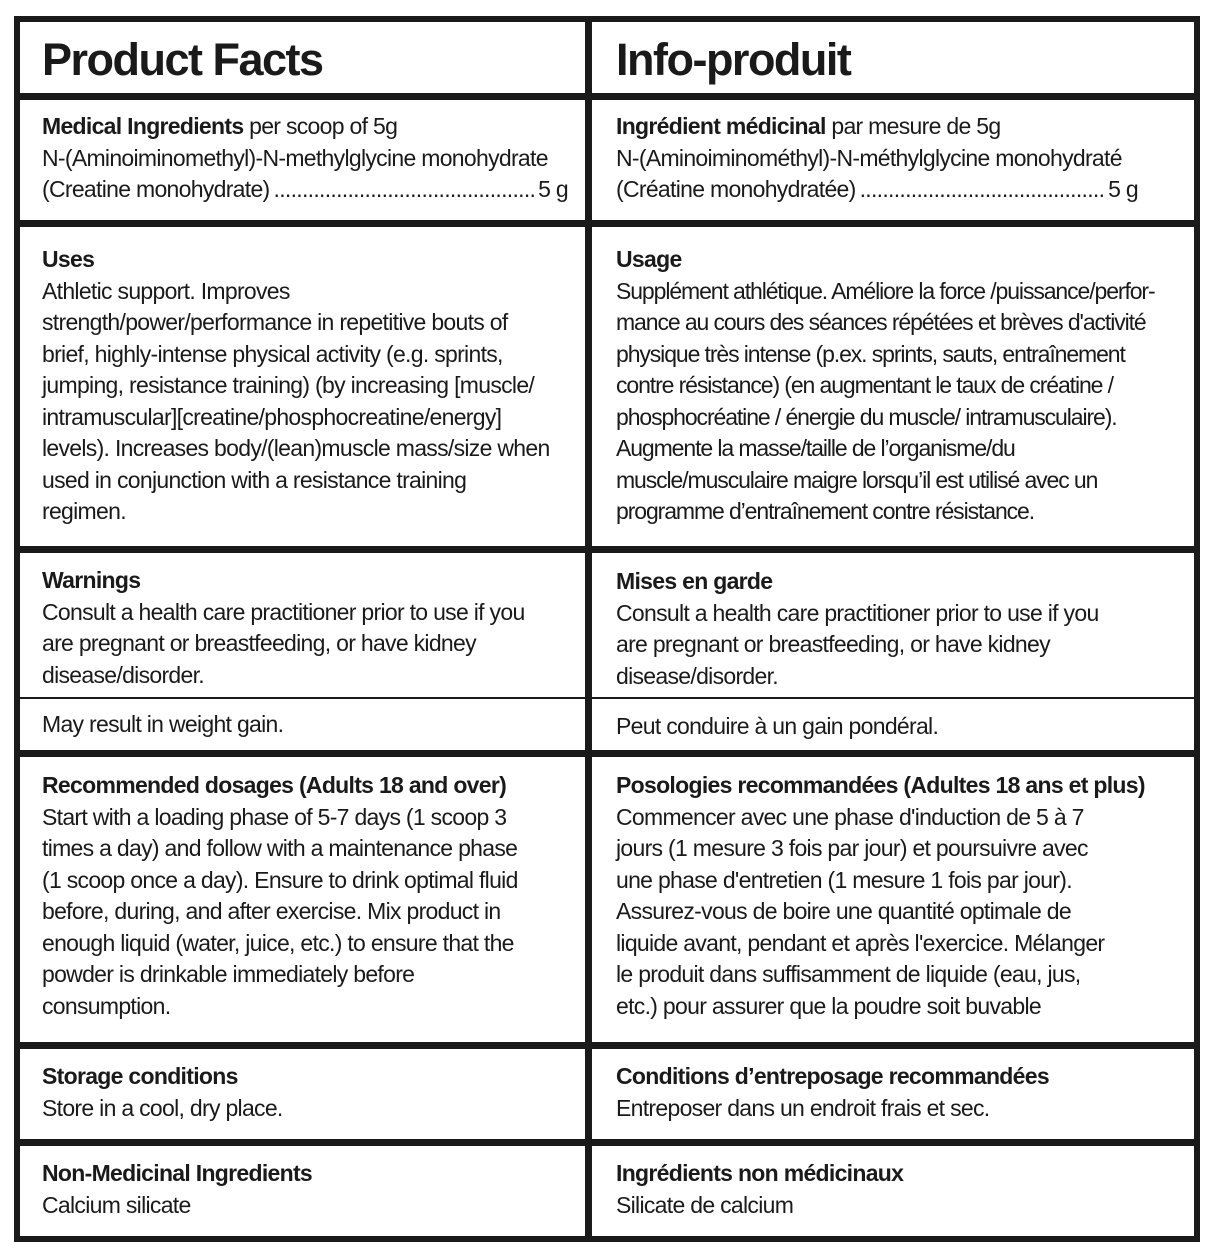 The height and width of the screenshot is (1256, 1214). I want to click on weight-gain-warning-french: Peut conduire à un gain pondéral., so click(777, 726).